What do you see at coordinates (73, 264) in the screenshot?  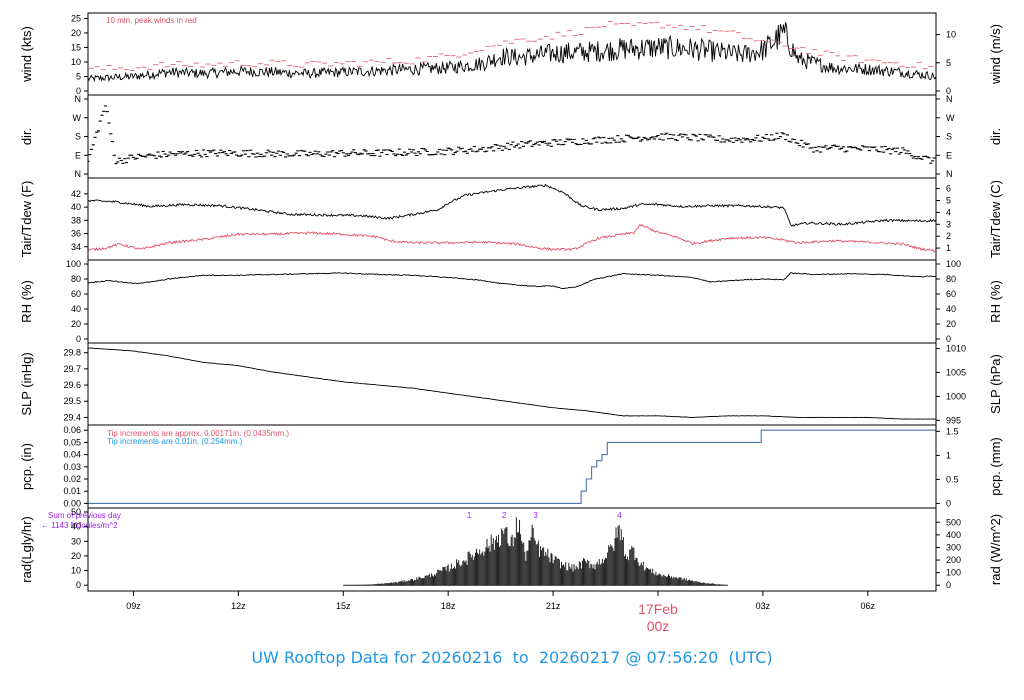 I see `left-tick-label: 100` at bounding box center [73, 264].